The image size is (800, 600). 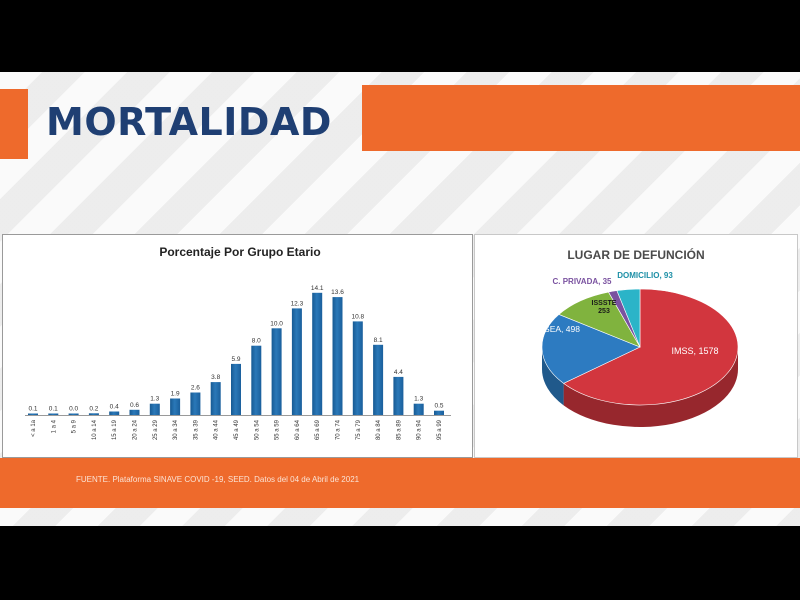 What do you see at coordinates (239, 252) in the screenshot?
I see `bar-chart-title: Porcentaje Por Grupo Etario` at bounding box center [239, 252].